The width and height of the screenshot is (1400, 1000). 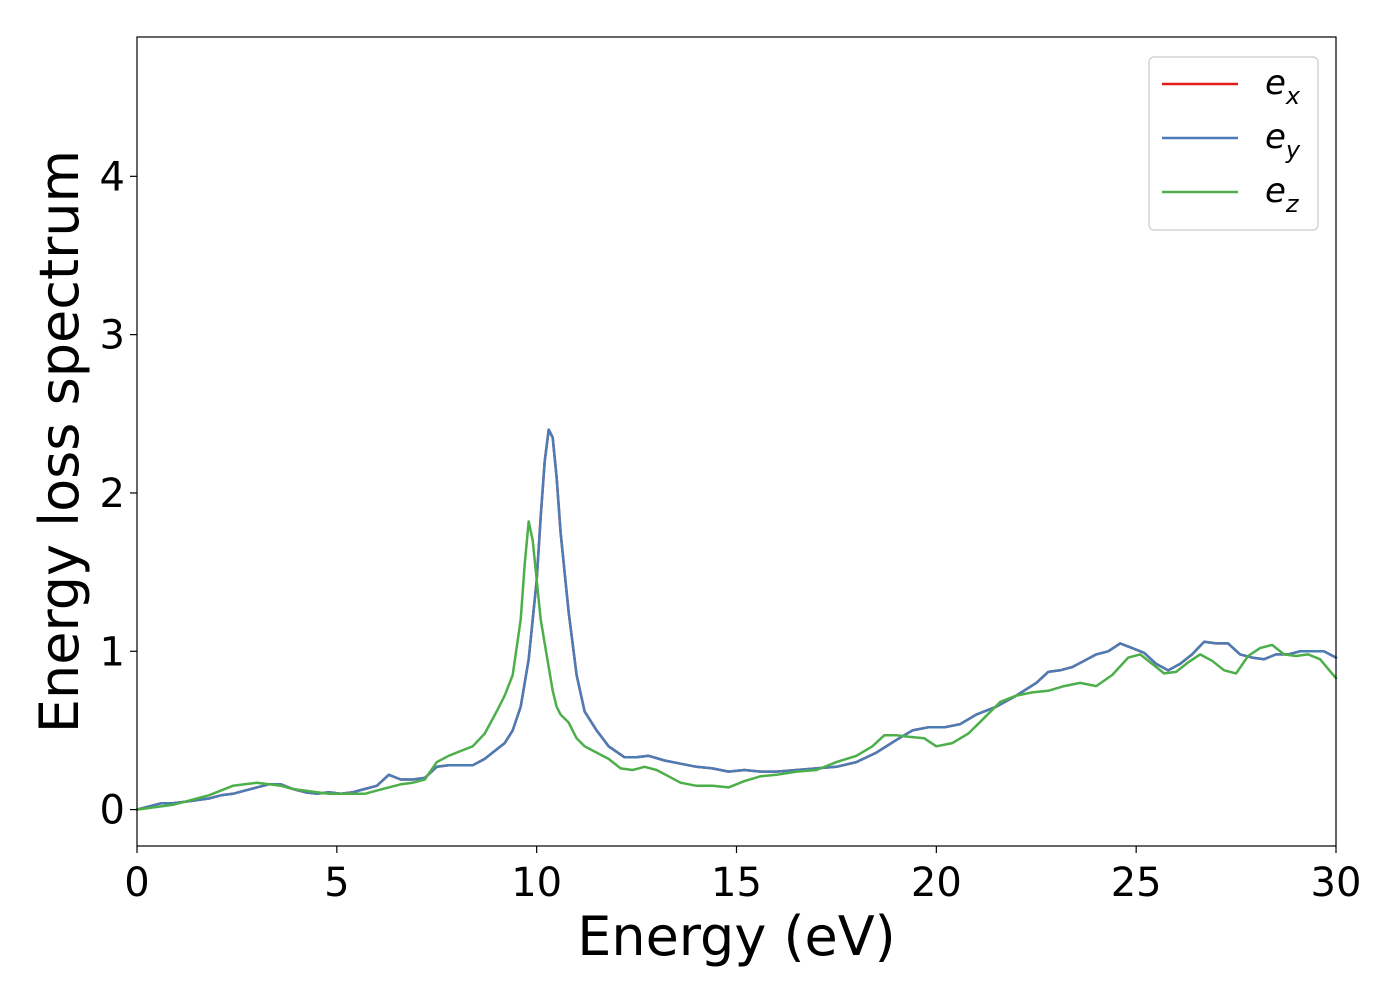 What do you see at coordinates (112, 177) in the screenshot?
I see `y-tick-label: 4` at bounding box center [112, 177].